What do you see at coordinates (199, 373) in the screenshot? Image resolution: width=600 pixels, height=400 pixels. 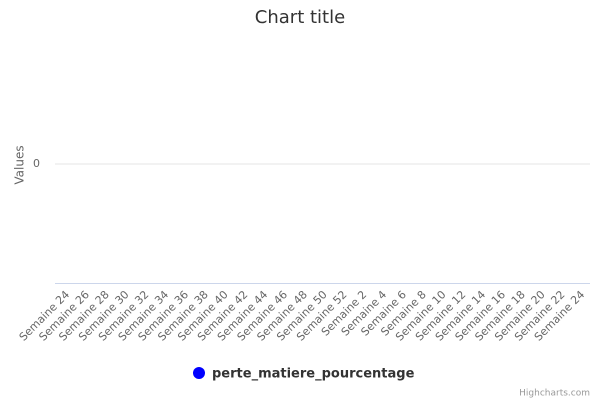 I see `legend-symbol` at bounding box center [199, 373].